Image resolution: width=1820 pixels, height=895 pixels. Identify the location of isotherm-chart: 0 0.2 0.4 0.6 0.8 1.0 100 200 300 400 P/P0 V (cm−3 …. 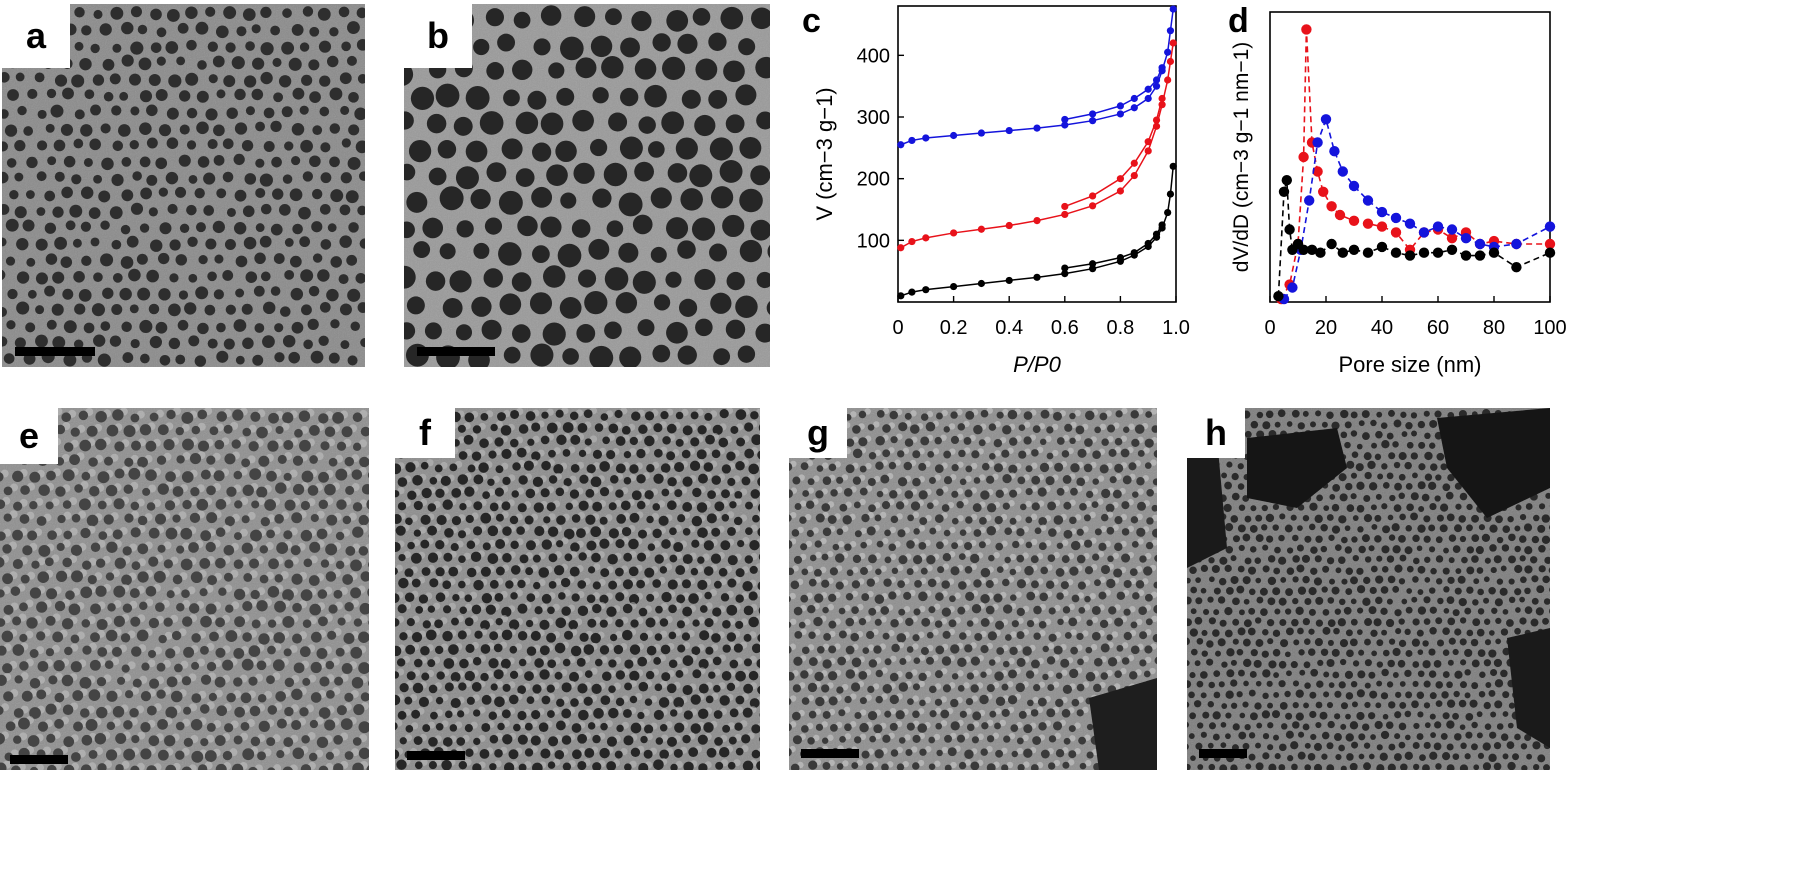
(1001, 191).